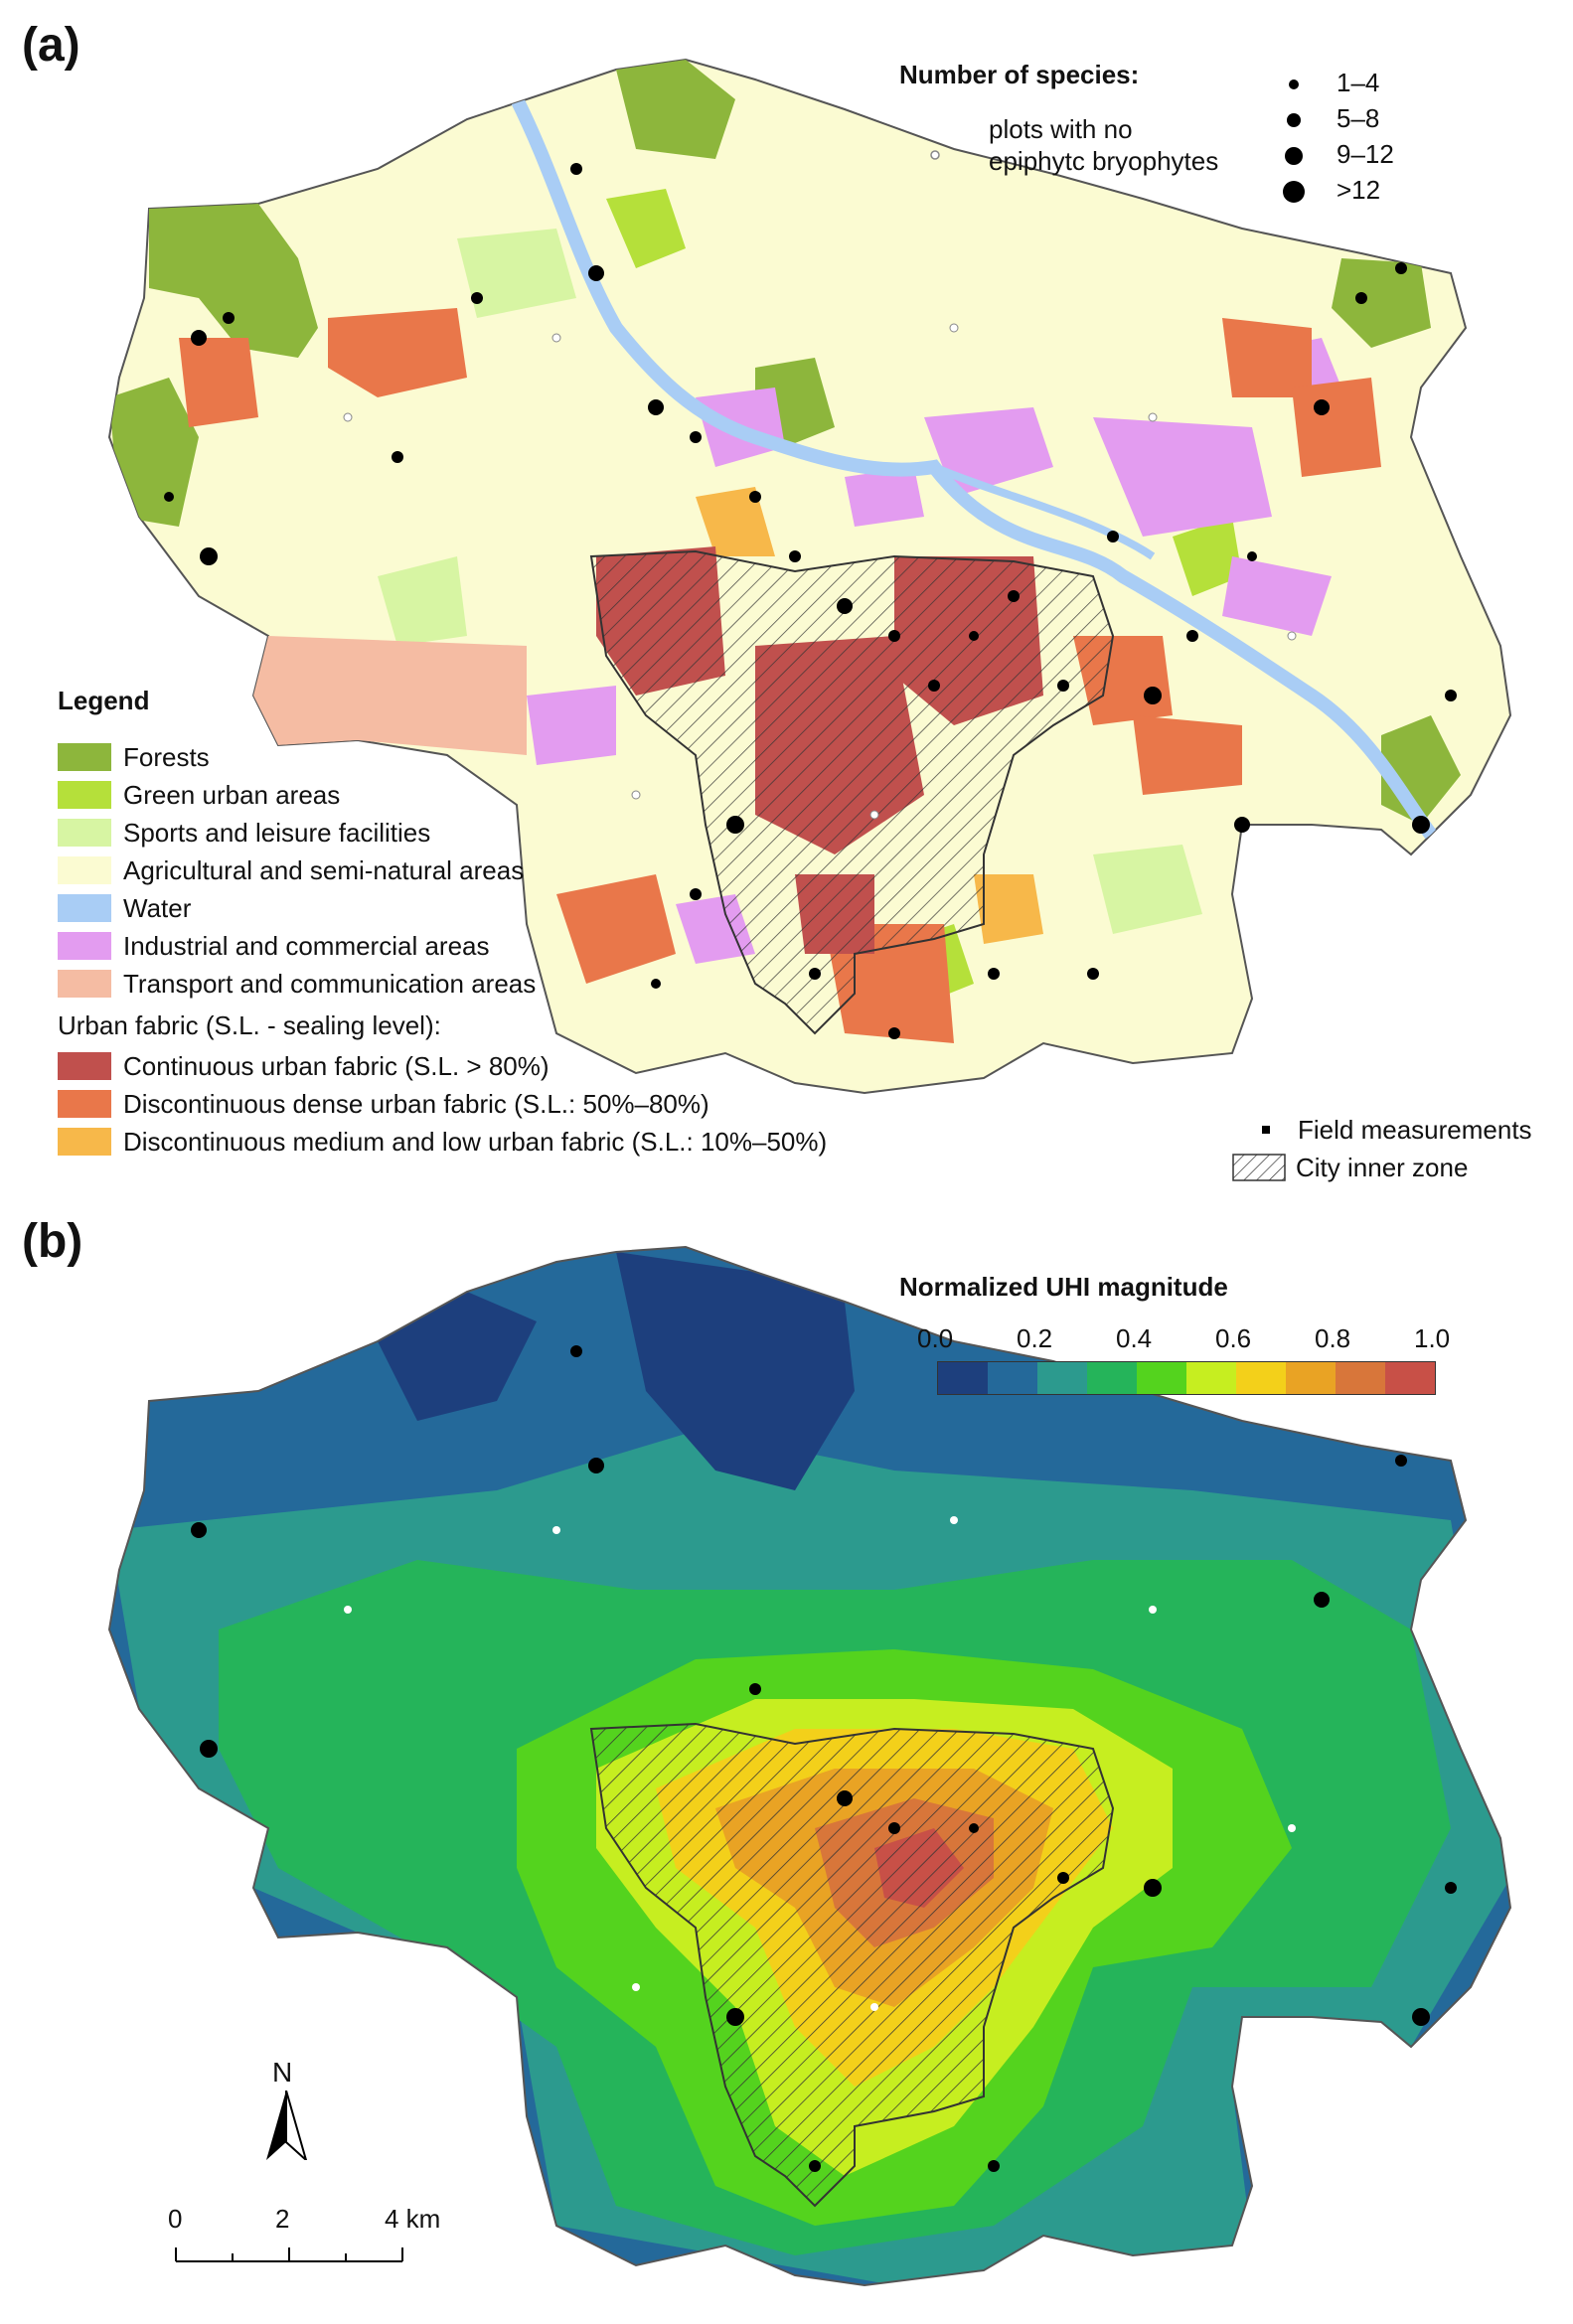 The image size is (1573, 2324). I want to click on uhi-tick-label: 0.4, so click(1134, 1338).